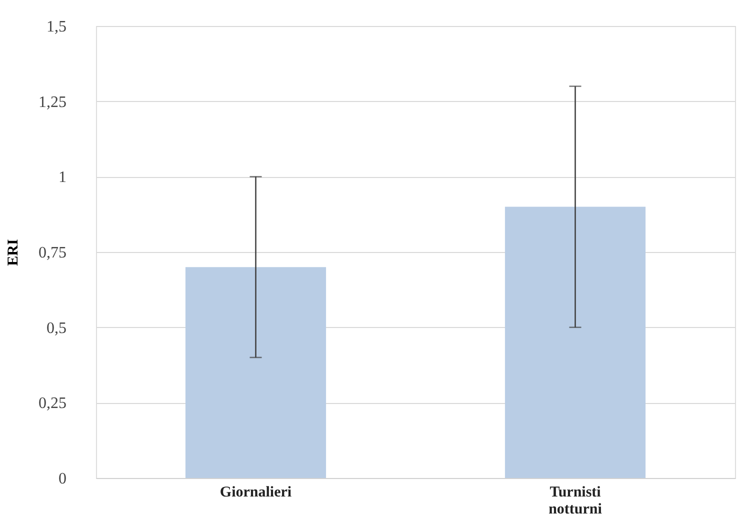 This screenshot has height=521, width=747. Describe the element at coordinates (52, 253) in the screenshot. I see `y-tick-label: 0,75` at that location.